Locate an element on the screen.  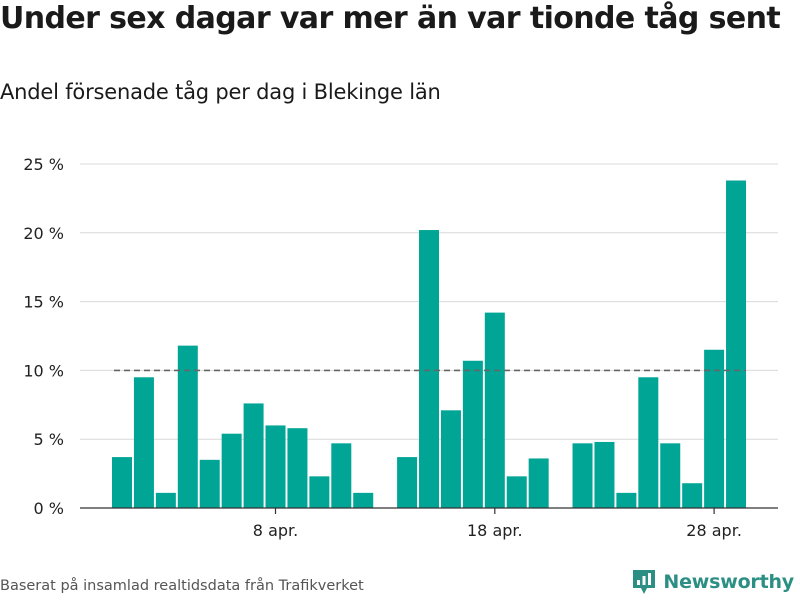
x-axis-labels: 8 apr. 18 apr. 28 apr. is located at coordinates (497, 524).